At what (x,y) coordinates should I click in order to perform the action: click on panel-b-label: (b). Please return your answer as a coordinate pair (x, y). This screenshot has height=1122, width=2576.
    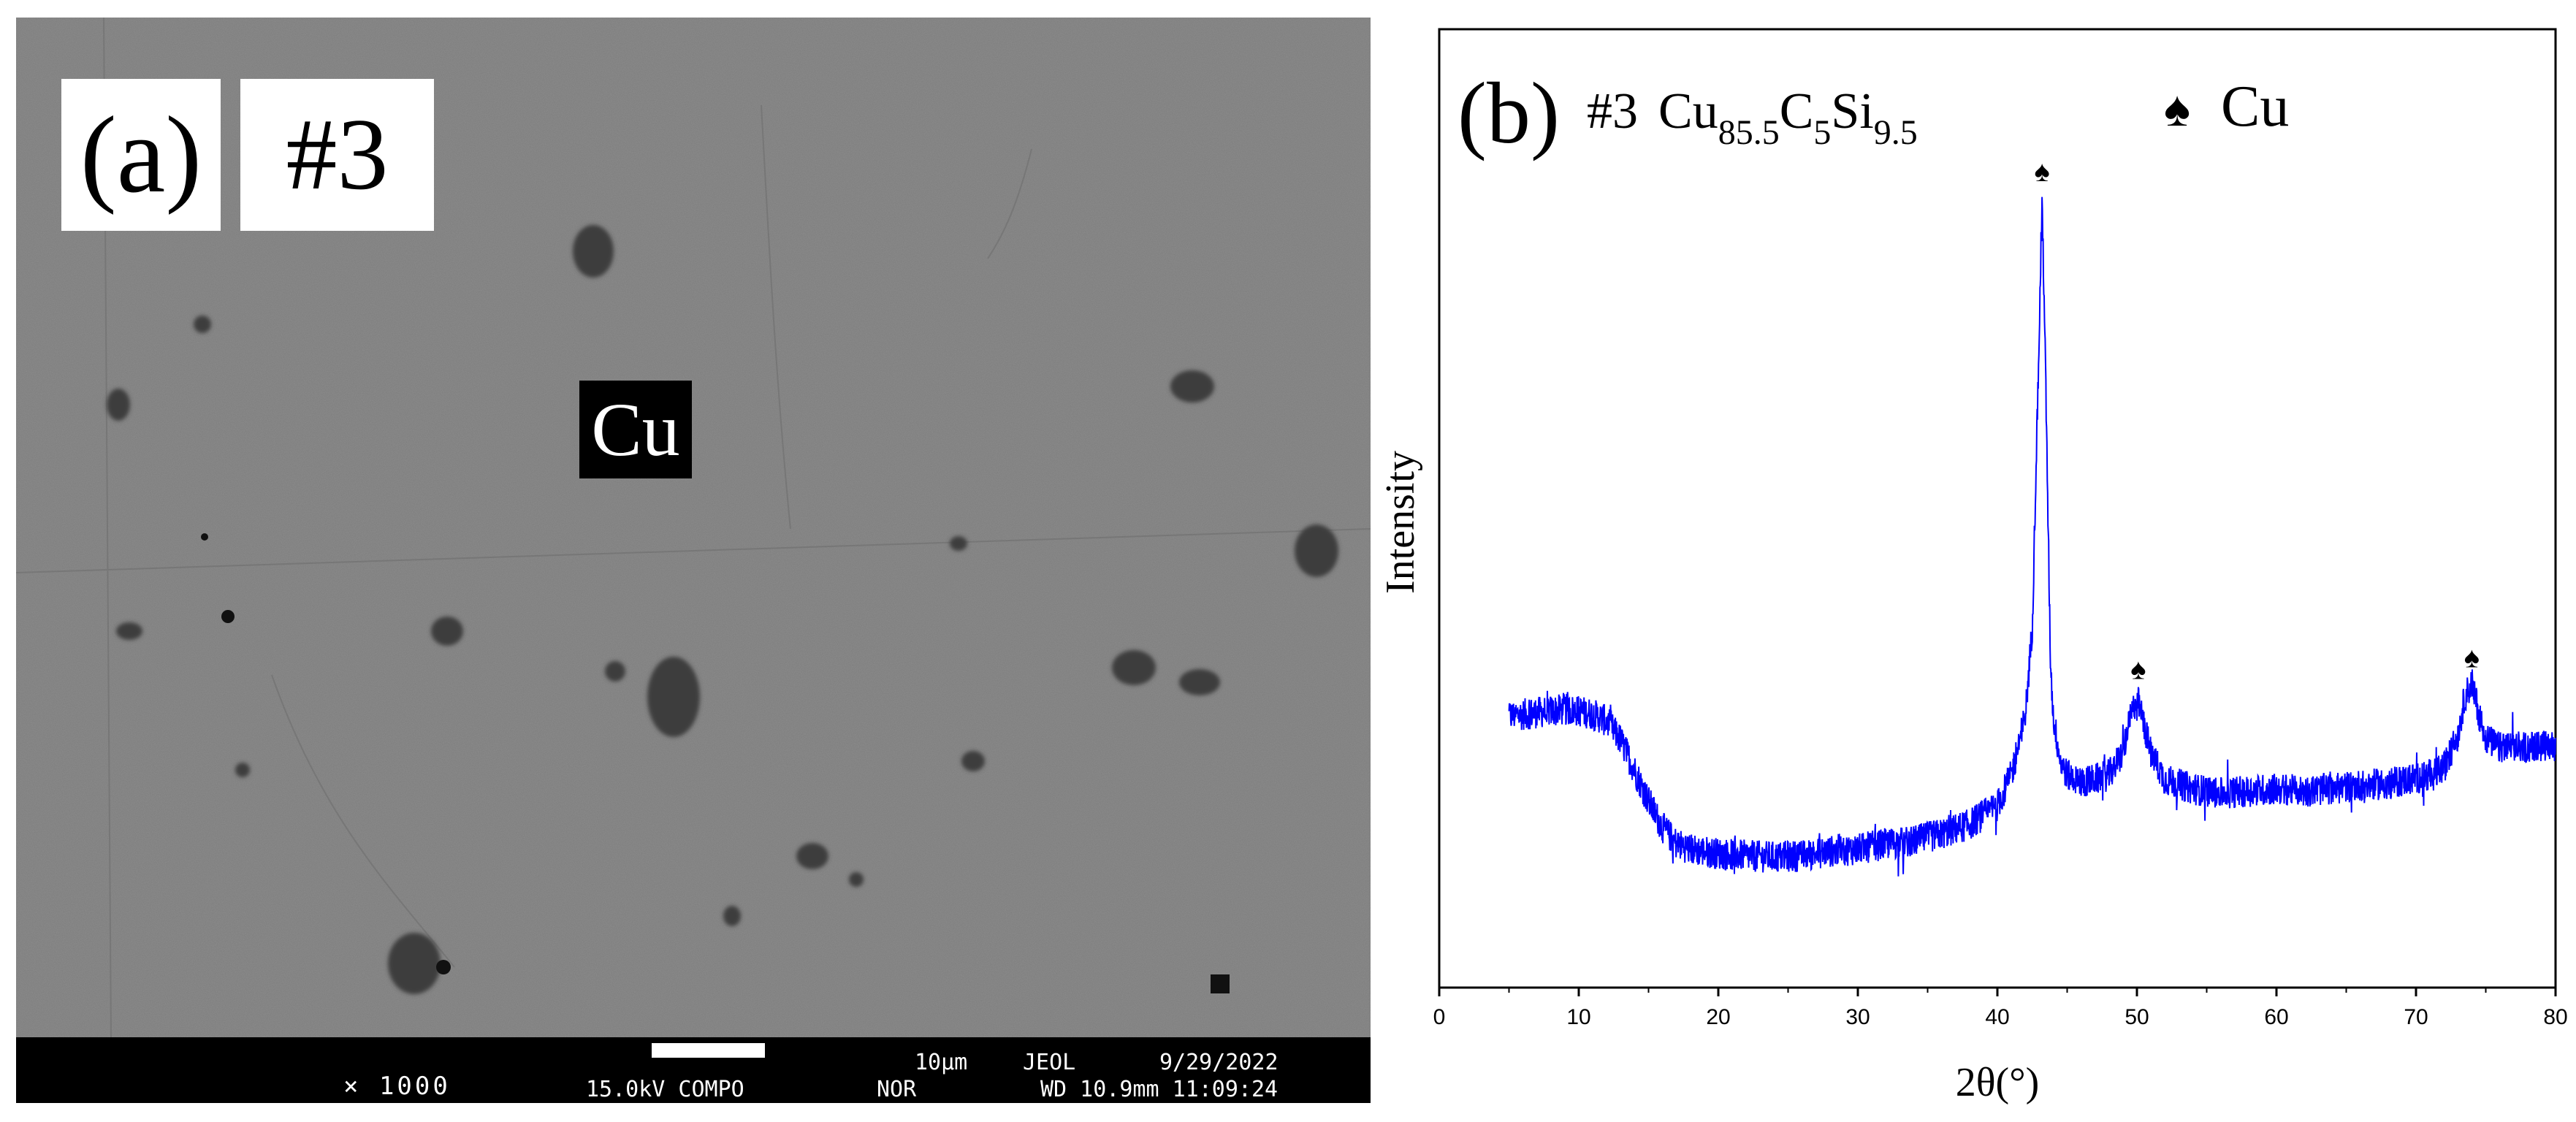
    Looking at the image, I should click on (1509, 112).